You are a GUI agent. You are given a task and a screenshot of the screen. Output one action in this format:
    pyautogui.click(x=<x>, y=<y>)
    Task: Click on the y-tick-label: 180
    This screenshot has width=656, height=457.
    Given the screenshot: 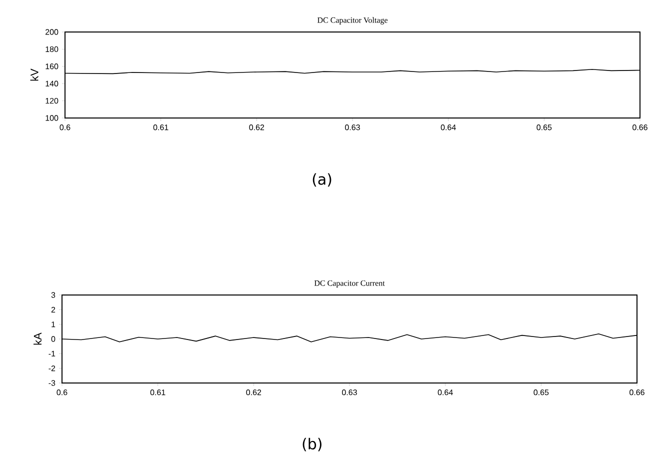 What is the action you would take?
    pyautogui.click(x=52, y=49)
    